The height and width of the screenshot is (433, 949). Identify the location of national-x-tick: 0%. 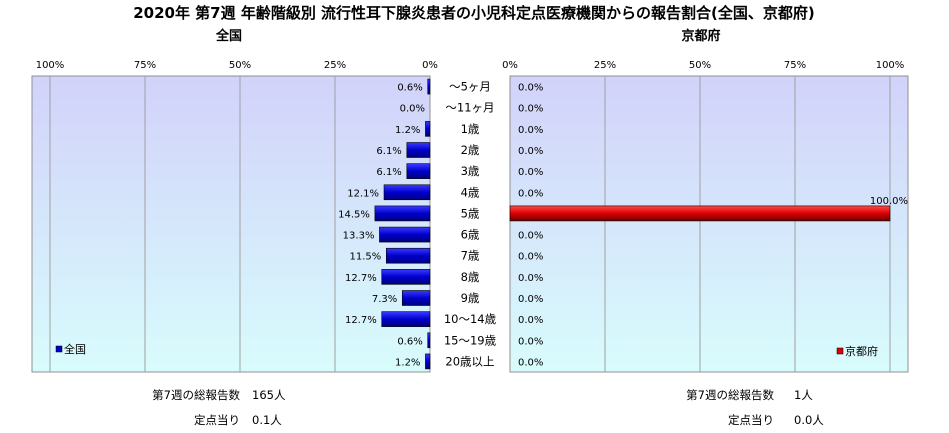
(430, 65).